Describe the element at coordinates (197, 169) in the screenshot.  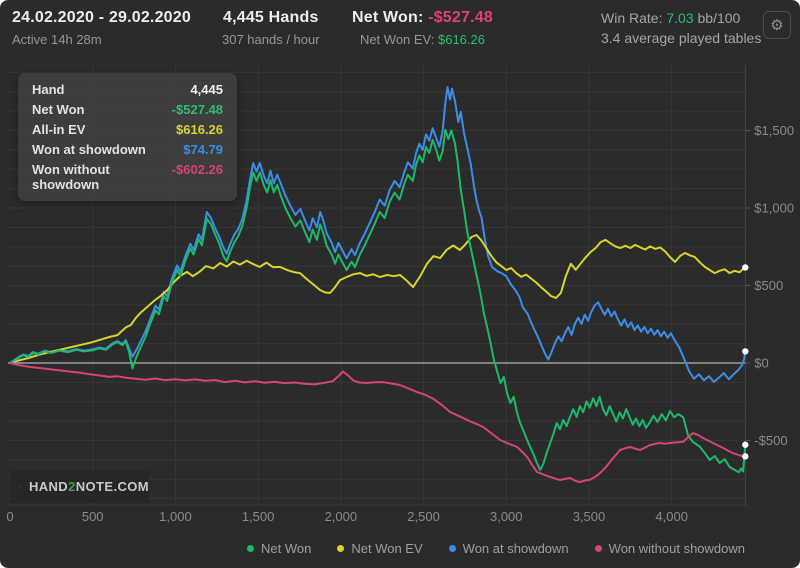
I see `tooltip-row-value: -$602.26` at that location.